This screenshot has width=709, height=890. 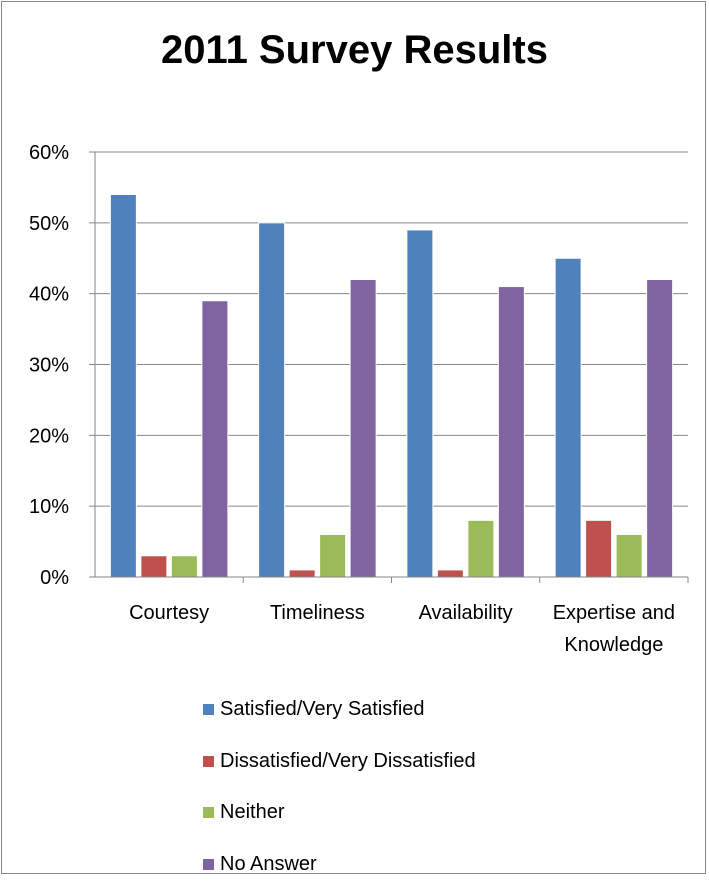 I want to click on legend-label: Neither, so click(x=252, y=812).